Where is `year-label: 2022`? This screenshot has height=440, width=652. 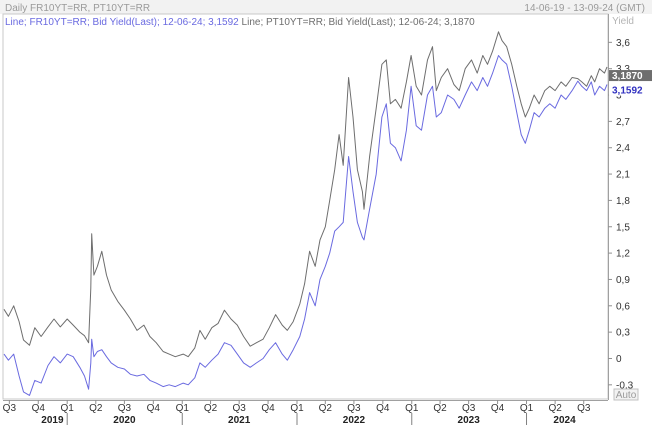
year-label: 2022 is located at coordinates (354, 420).